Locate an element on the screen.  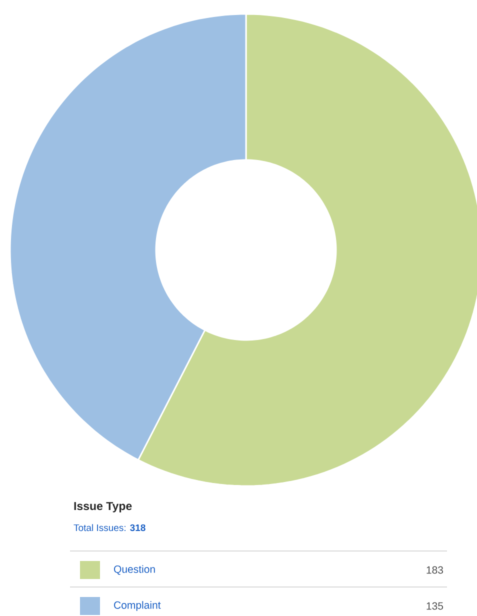
legend-label: Complaint is located at coordinates (137, 606).